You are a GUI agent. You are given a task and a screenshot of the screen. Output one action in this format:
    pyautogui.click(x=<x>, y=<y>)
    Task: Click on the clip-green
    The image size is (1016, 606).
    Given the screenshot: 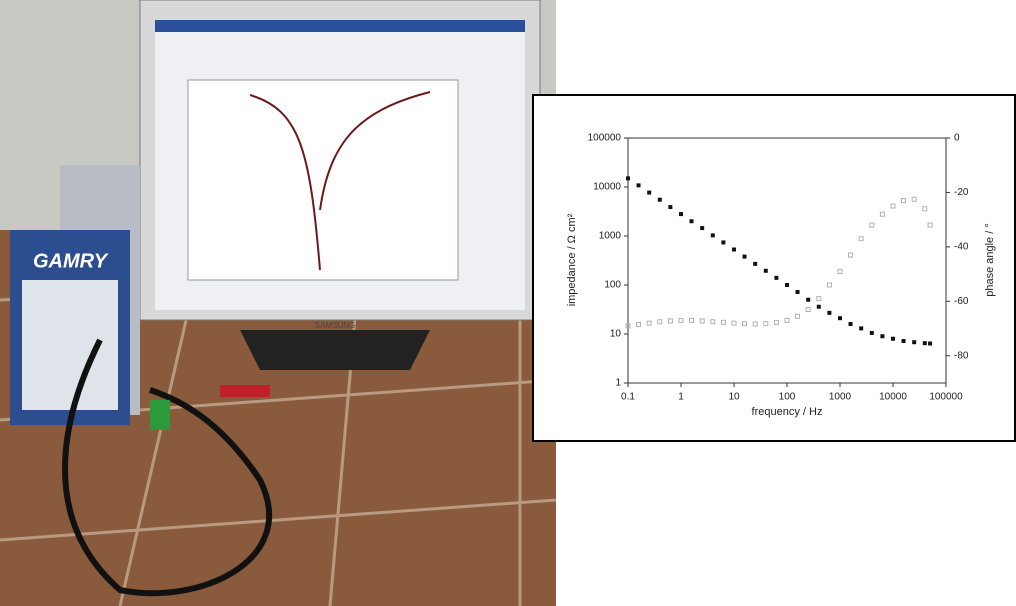 What is the action you would take?
    pyautogui.click(x=160, y=415)
    